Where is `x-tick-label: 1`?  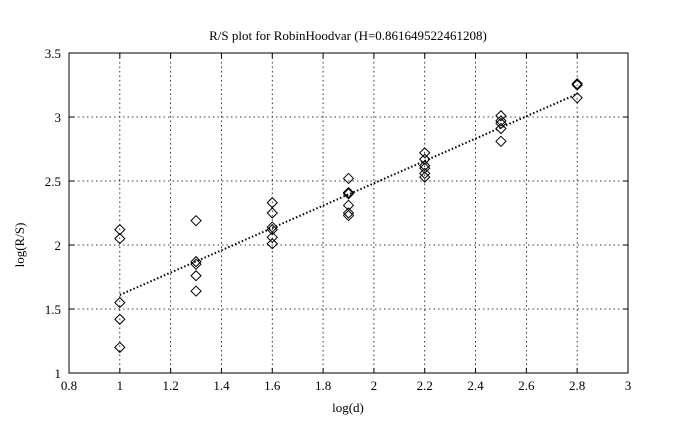 x-tick-label: 1 is located at coordinates (120, 385).